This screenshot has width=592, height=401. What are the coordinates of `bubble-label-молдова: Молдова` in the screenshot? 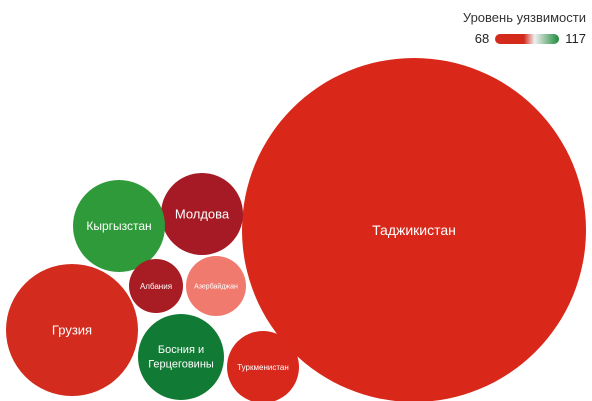 It's located at (202, 214).